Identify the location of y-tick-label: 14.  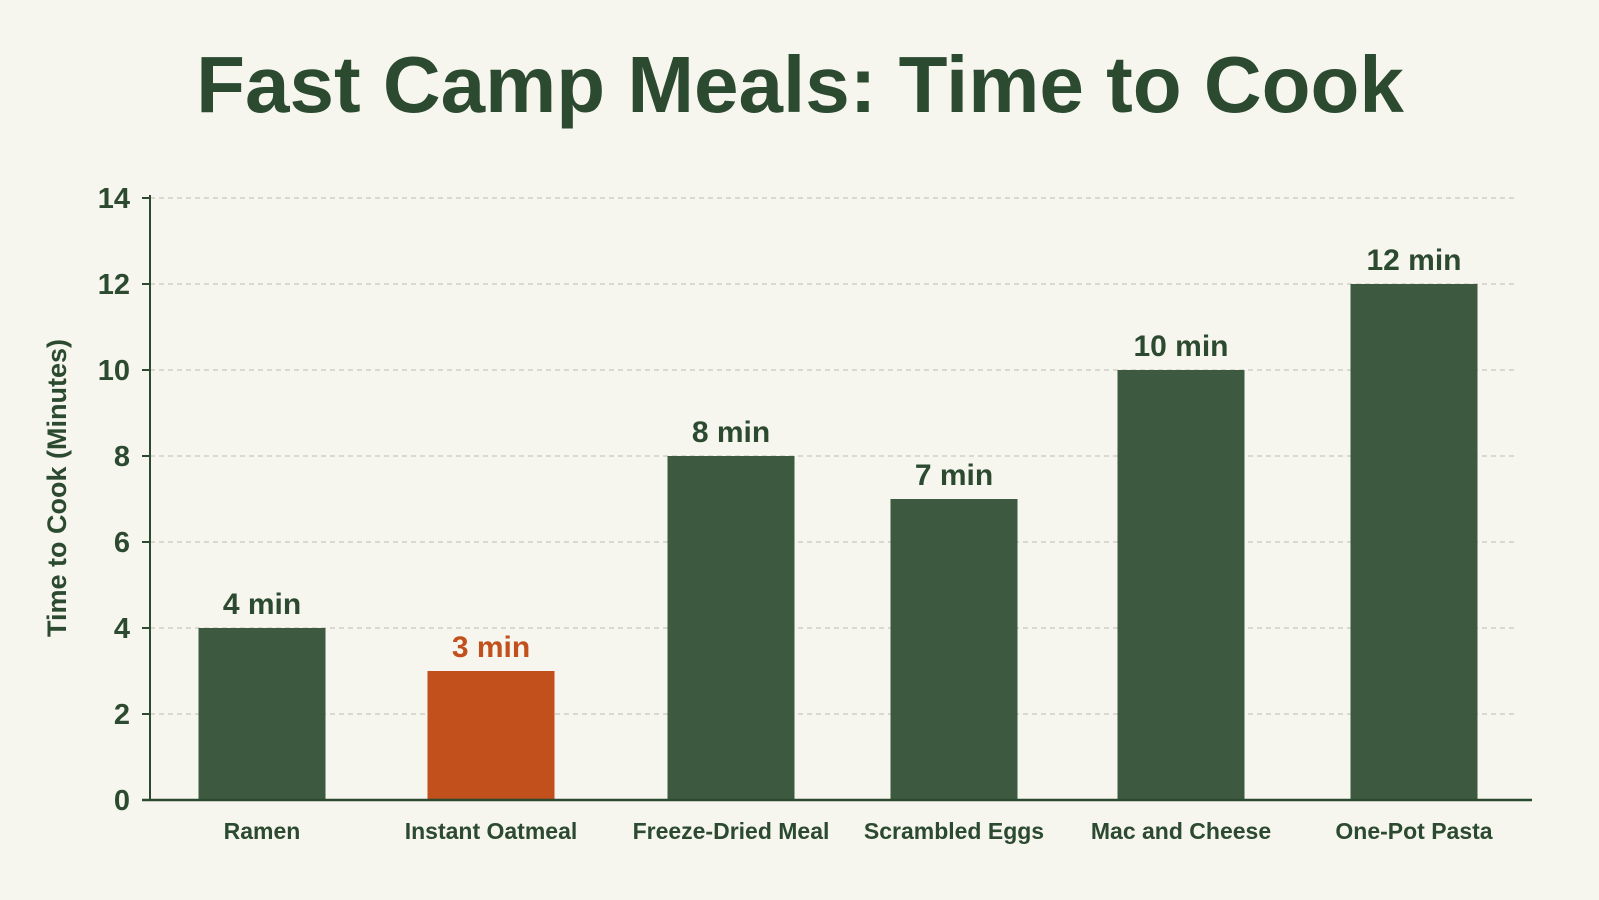
(114, 199).